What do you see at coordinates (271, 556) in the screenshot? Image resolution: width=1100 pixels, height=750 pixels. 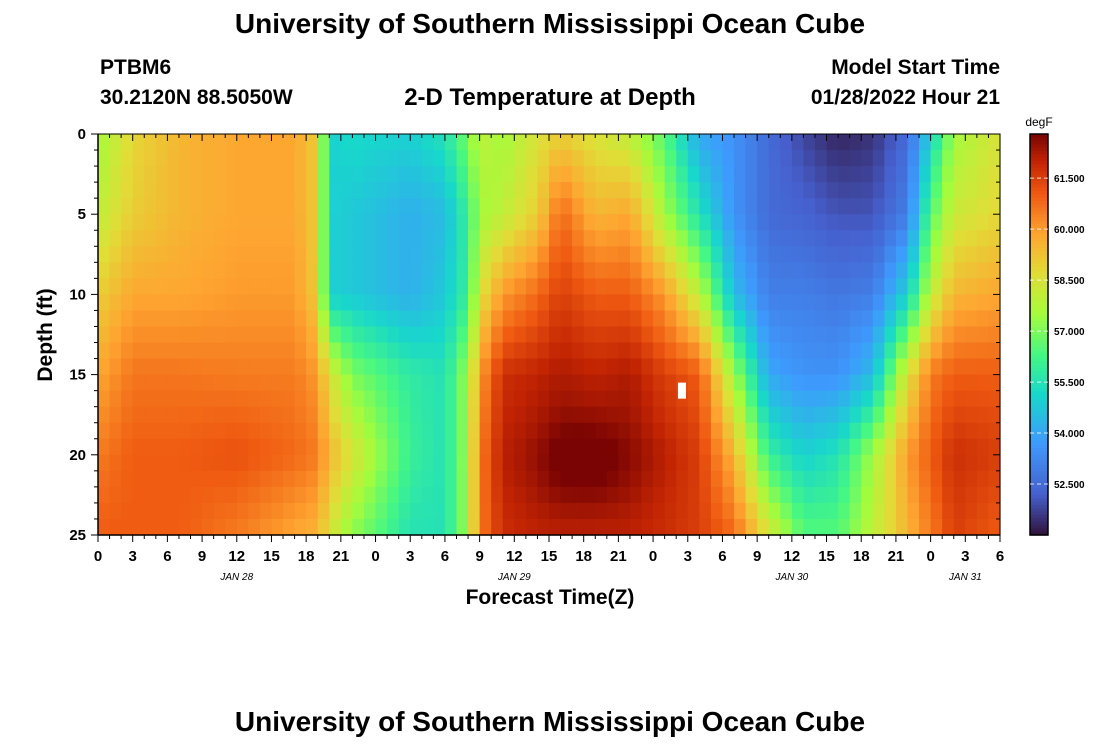 I see `x-tick-label: 15` at bounding box center [271, 556].